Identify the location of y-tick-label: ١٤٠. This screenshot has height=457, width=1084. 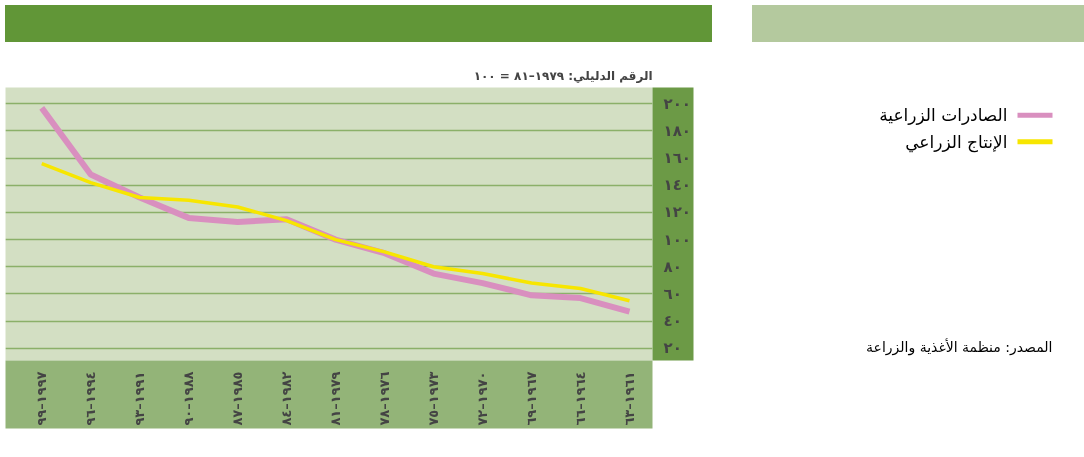
(677, 185).